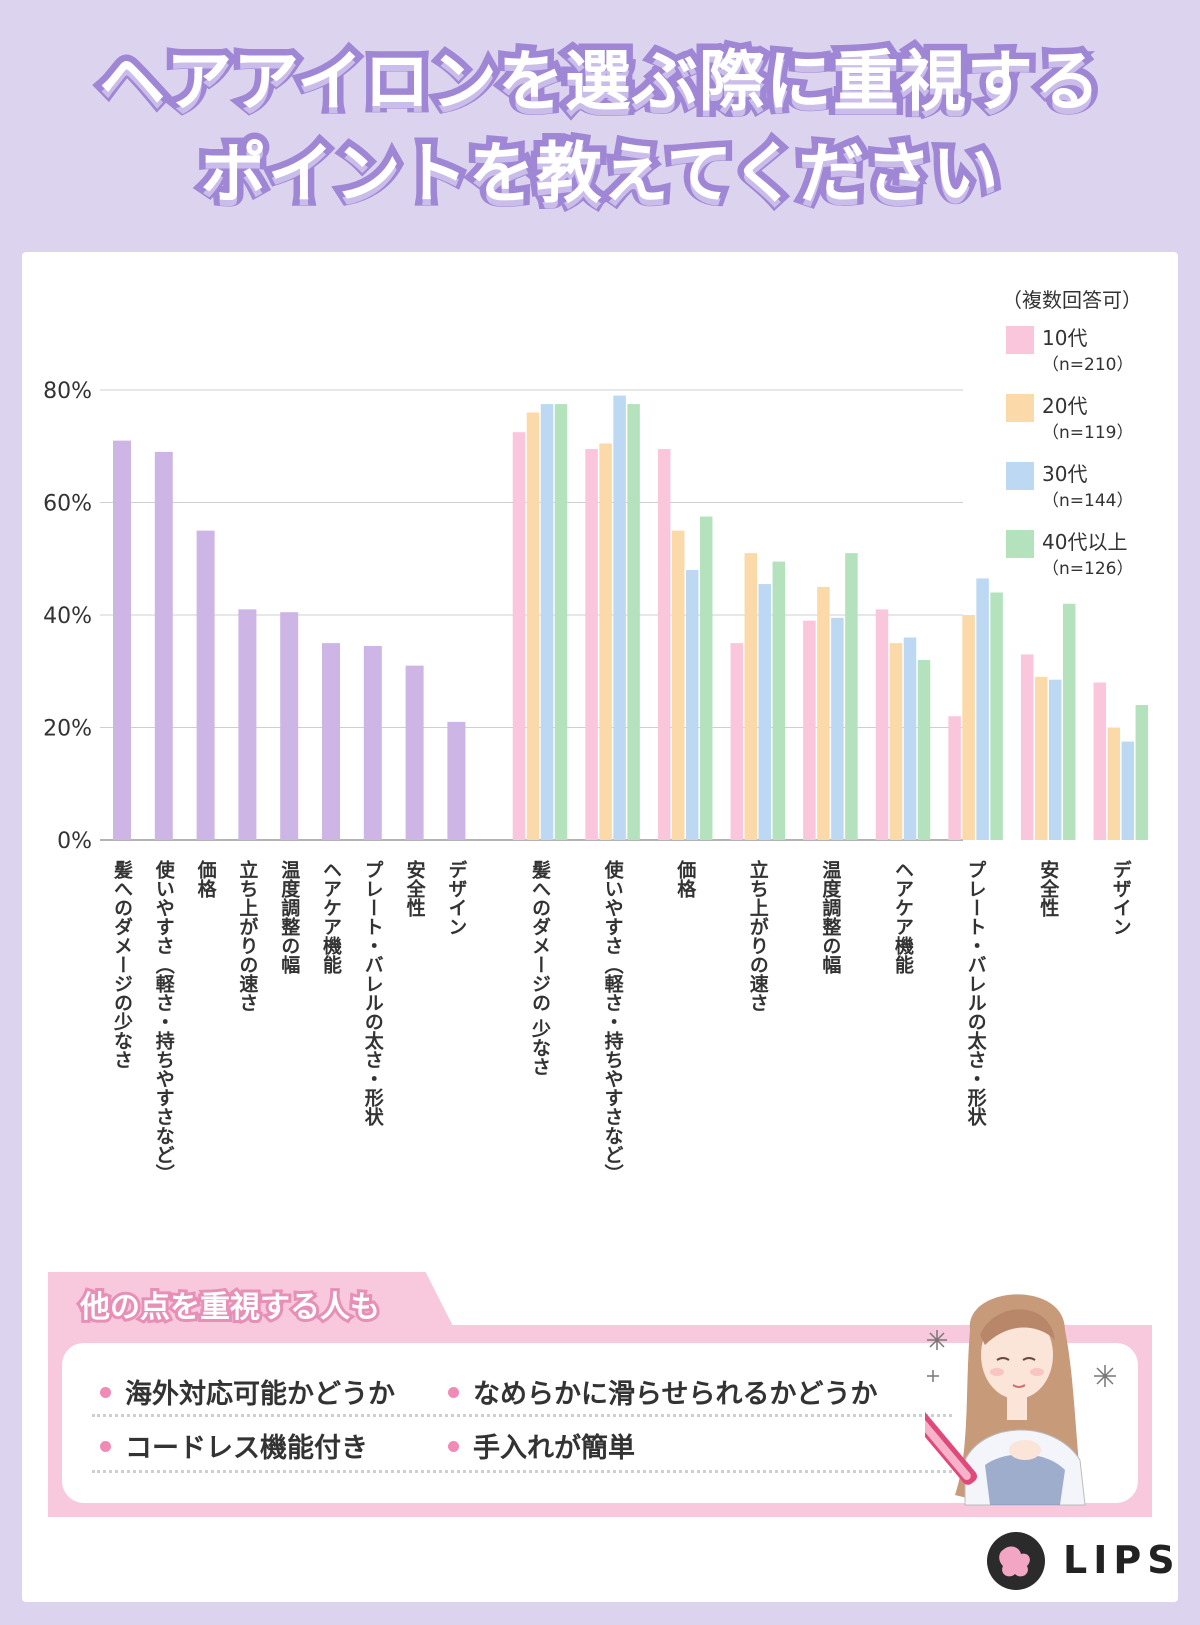  I want to click on legend-item-30s: 30代 （n=144）, so click(1086, 486).